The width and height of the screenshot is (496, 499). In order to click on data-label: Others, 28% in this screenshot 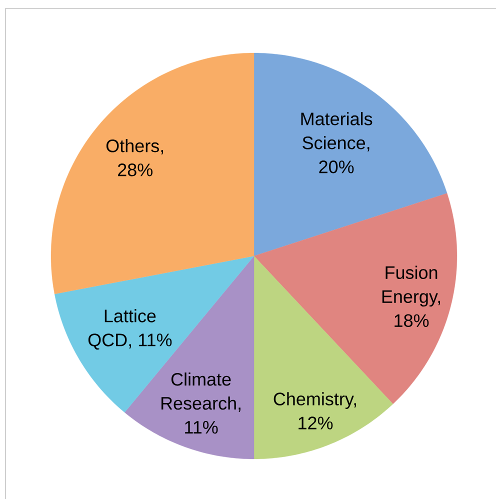, I will do `click(135, 157)`.